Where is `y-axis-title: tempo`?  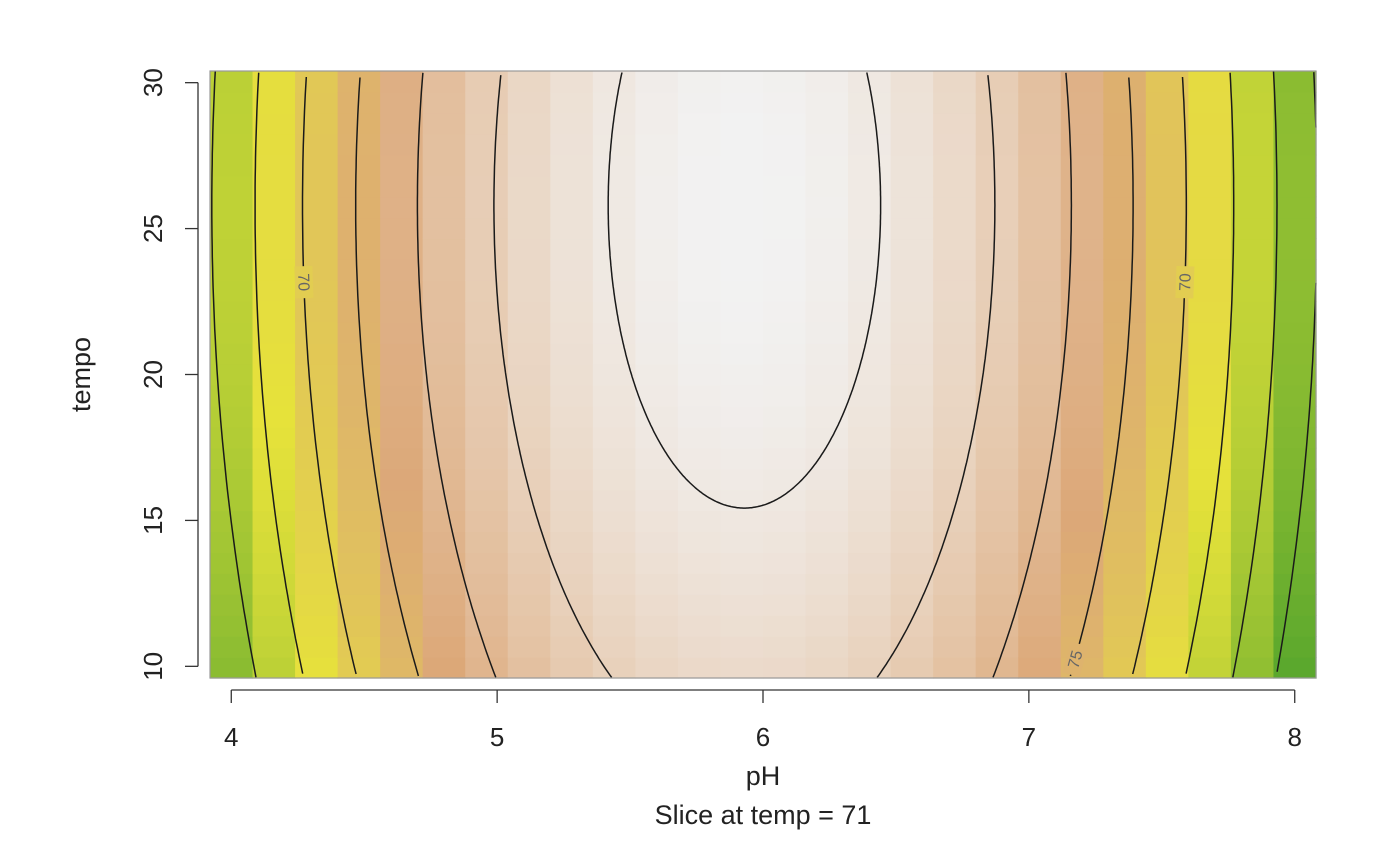 y-axis-title: tempo is located at coordinates (81, 374).